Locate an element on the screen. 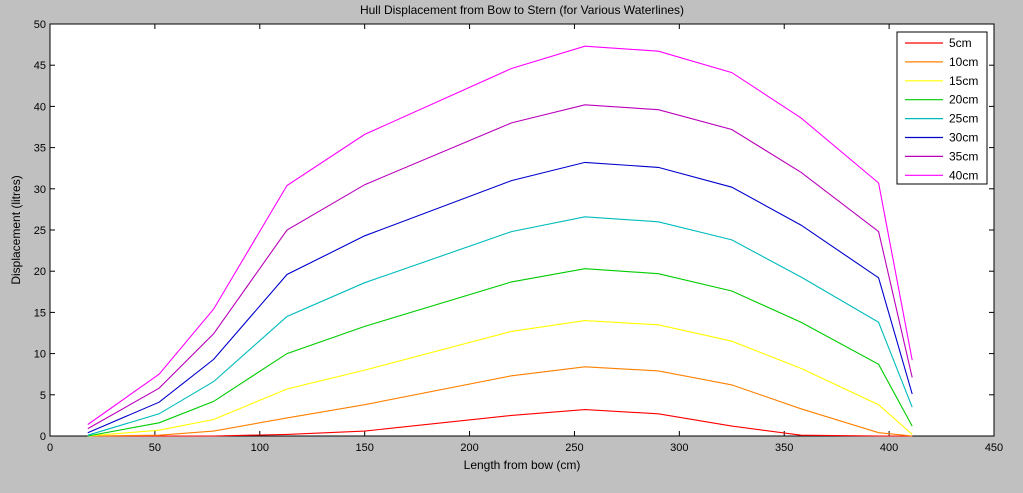 Image resolution: width=1023 pixels, height=493 pixels. x-tick-label: 400 is located at coordinates (889, 448).